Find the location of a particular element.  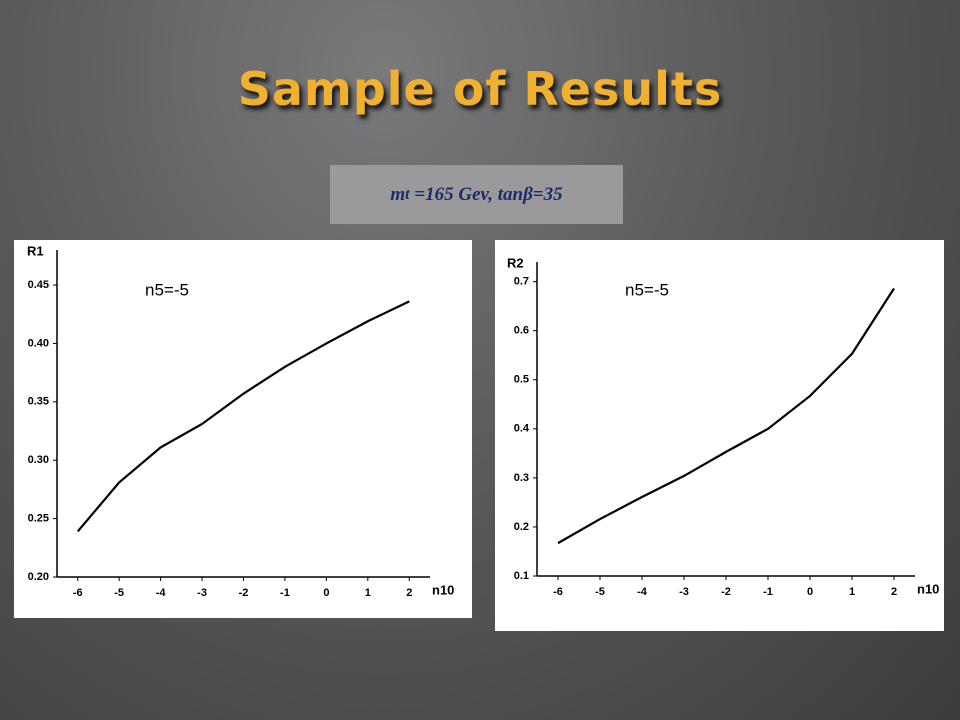

y-axis-label: R1 is located at coordinates (35, 250).